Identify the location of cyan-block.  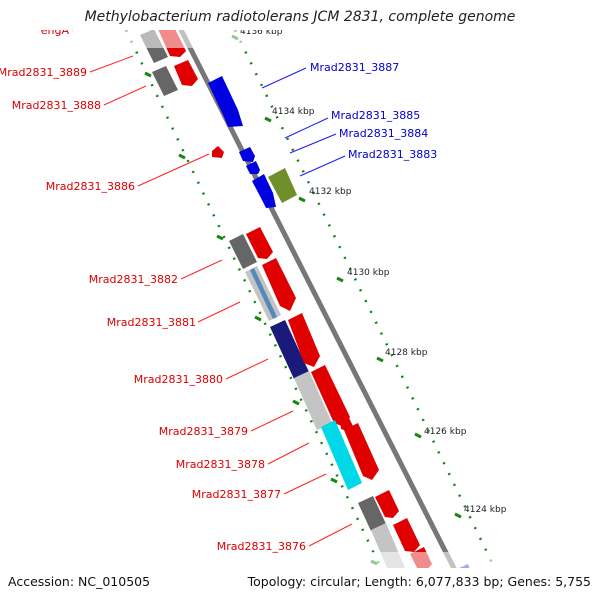
(341, 455).